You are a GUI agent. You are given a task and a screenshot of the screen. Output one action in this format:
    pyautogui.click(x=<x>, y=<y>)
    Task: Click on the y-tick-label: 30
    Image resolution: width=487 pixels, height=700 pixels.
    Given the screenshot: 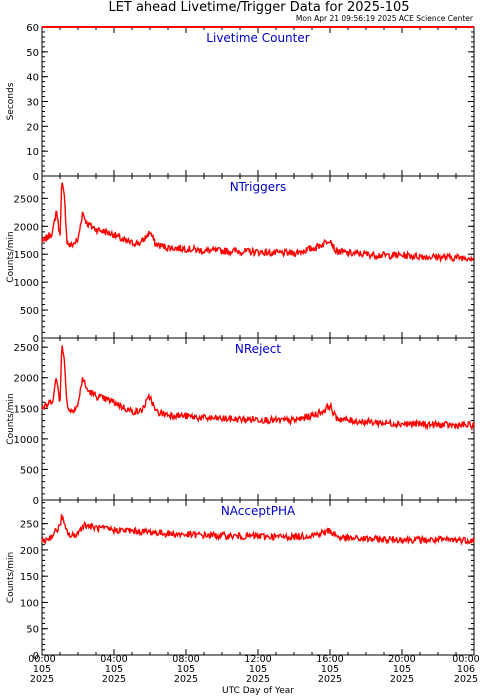 What is the action you would take?
    pyautogui.click(x=32, y=103)
    